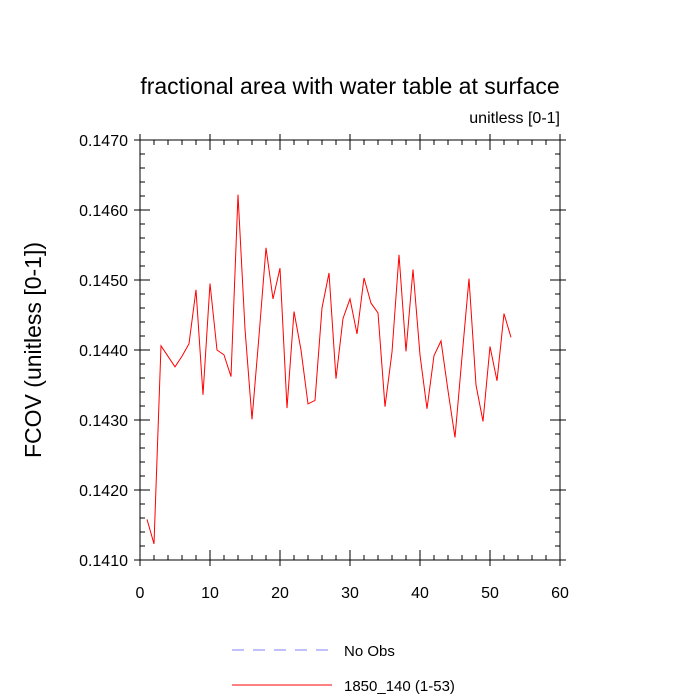 The width and height of the screenshot is (700, 700). I want to click on y-tick-label: 0.1450, so click(103, 281).